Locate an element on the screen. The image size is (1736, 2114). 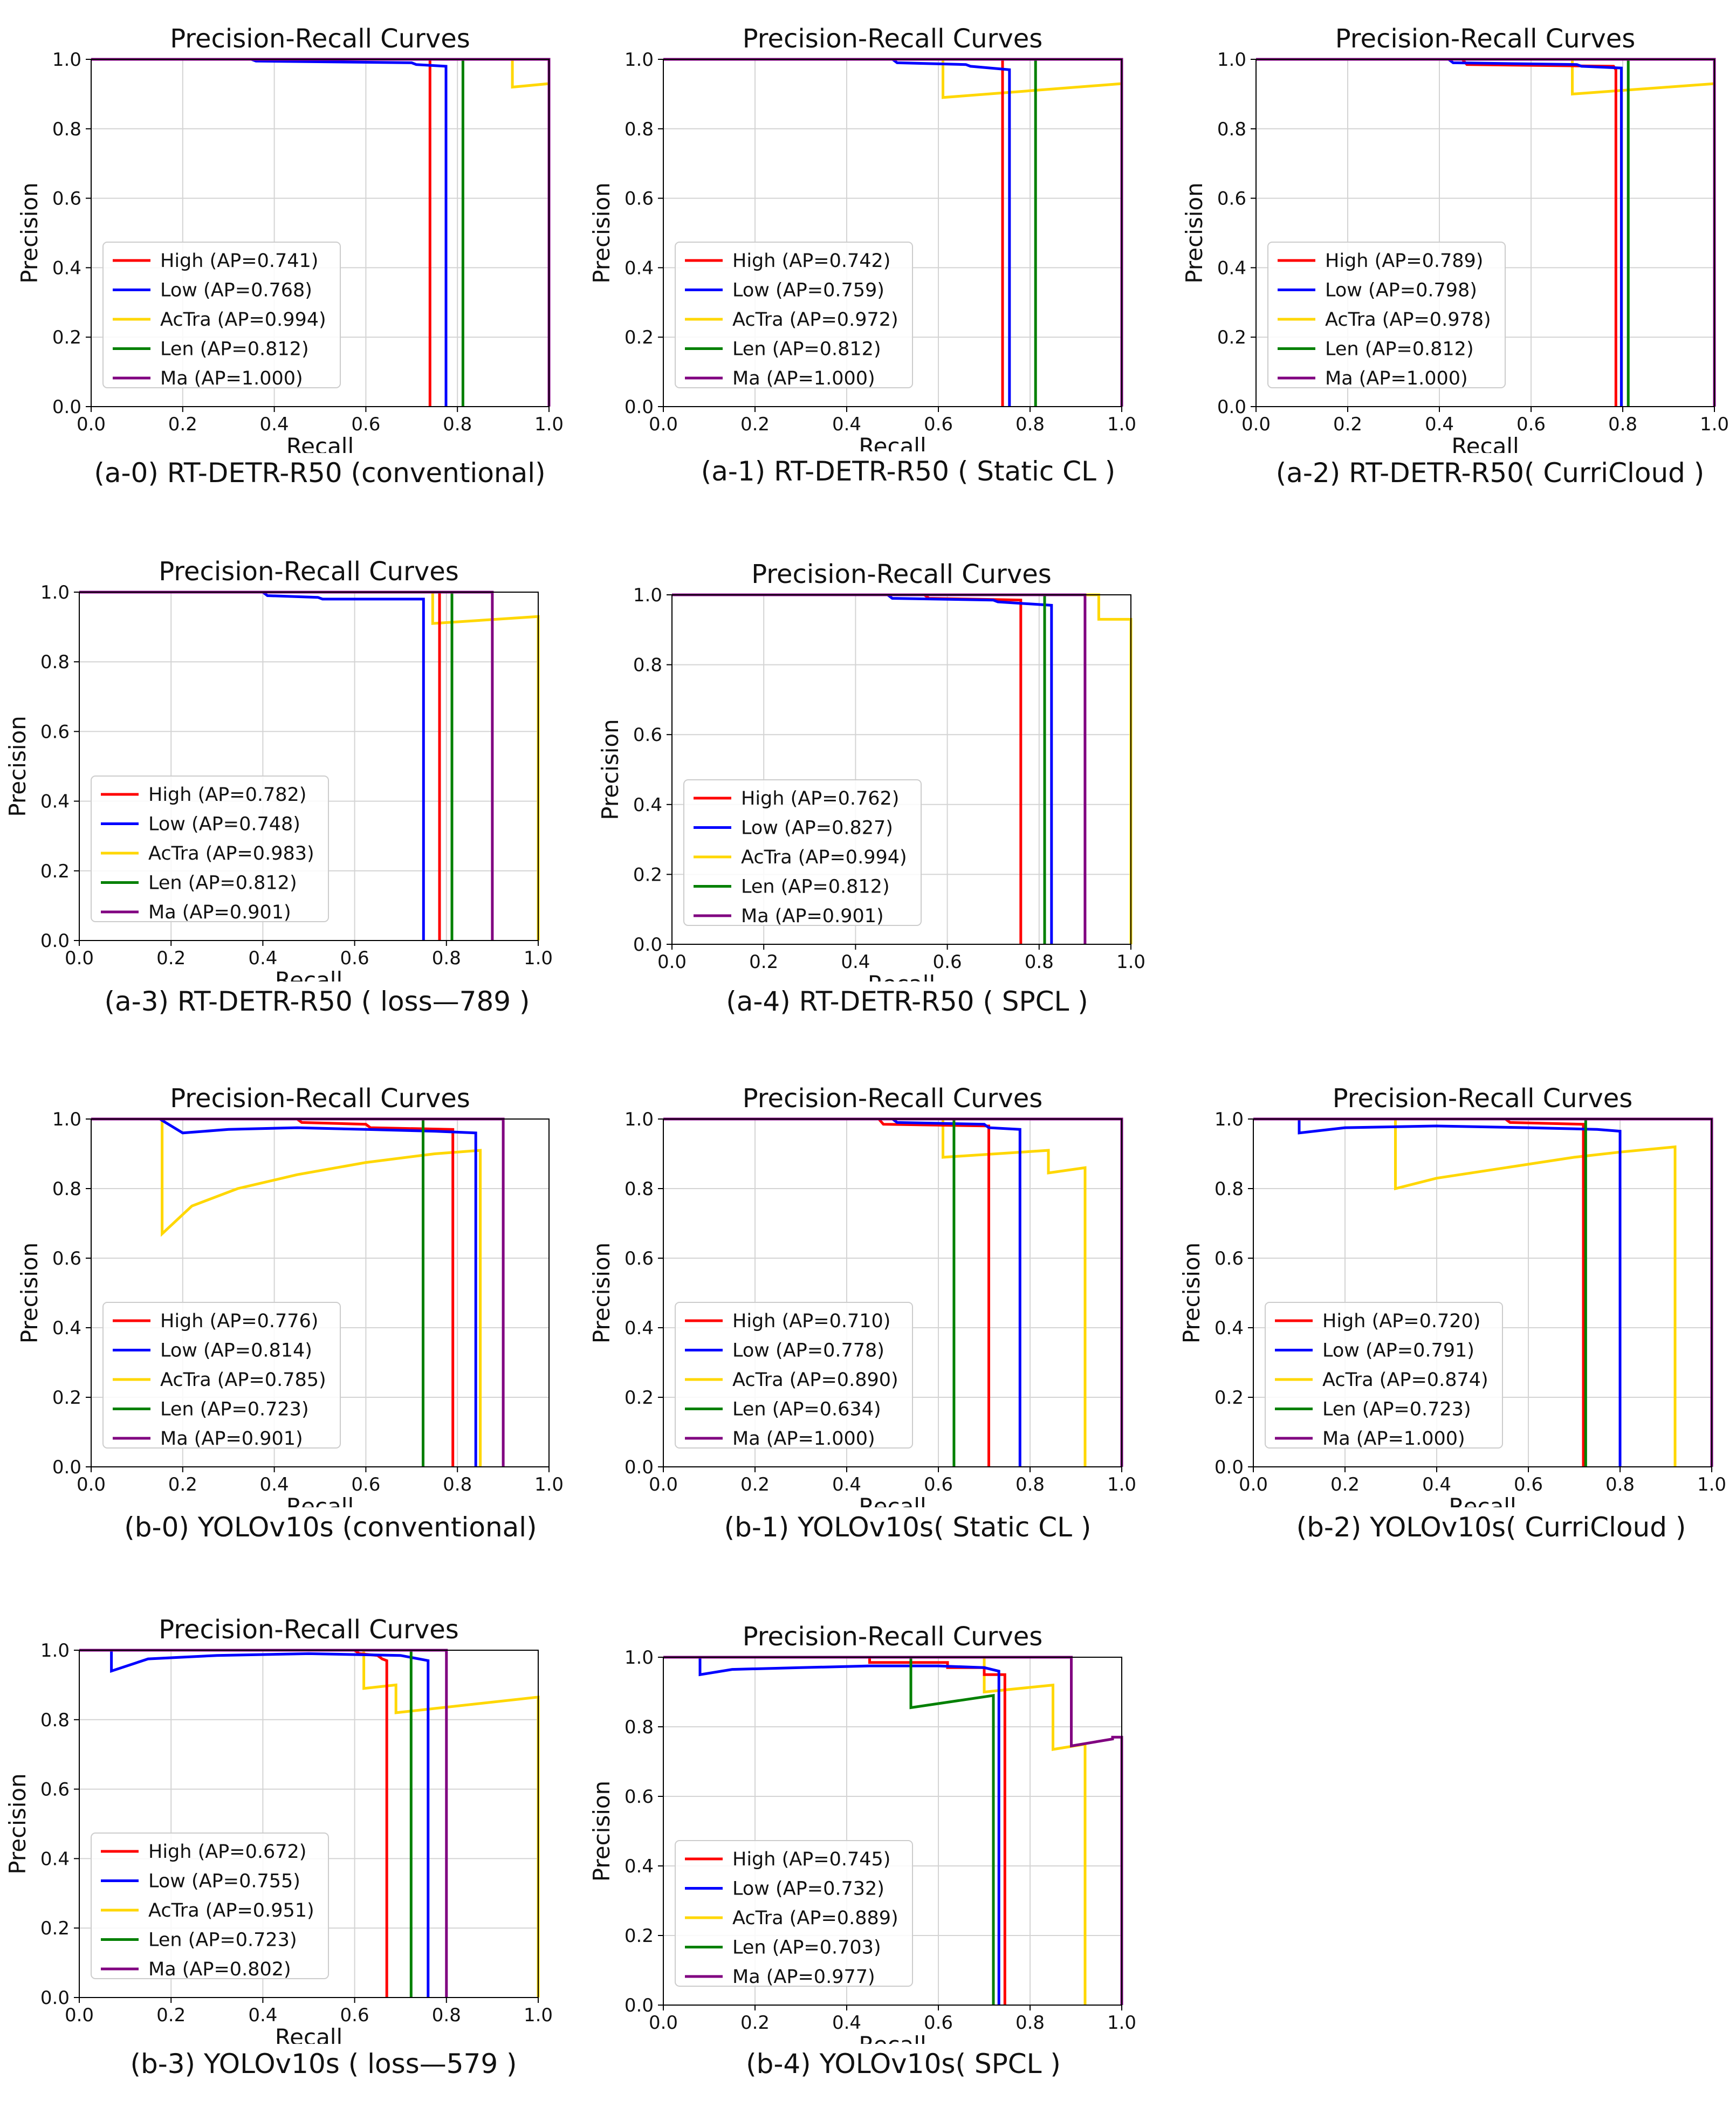
caption-b-2: (b-2) YOLOv10s( CurriCloud ) is located at coordinates (1491, 1527).